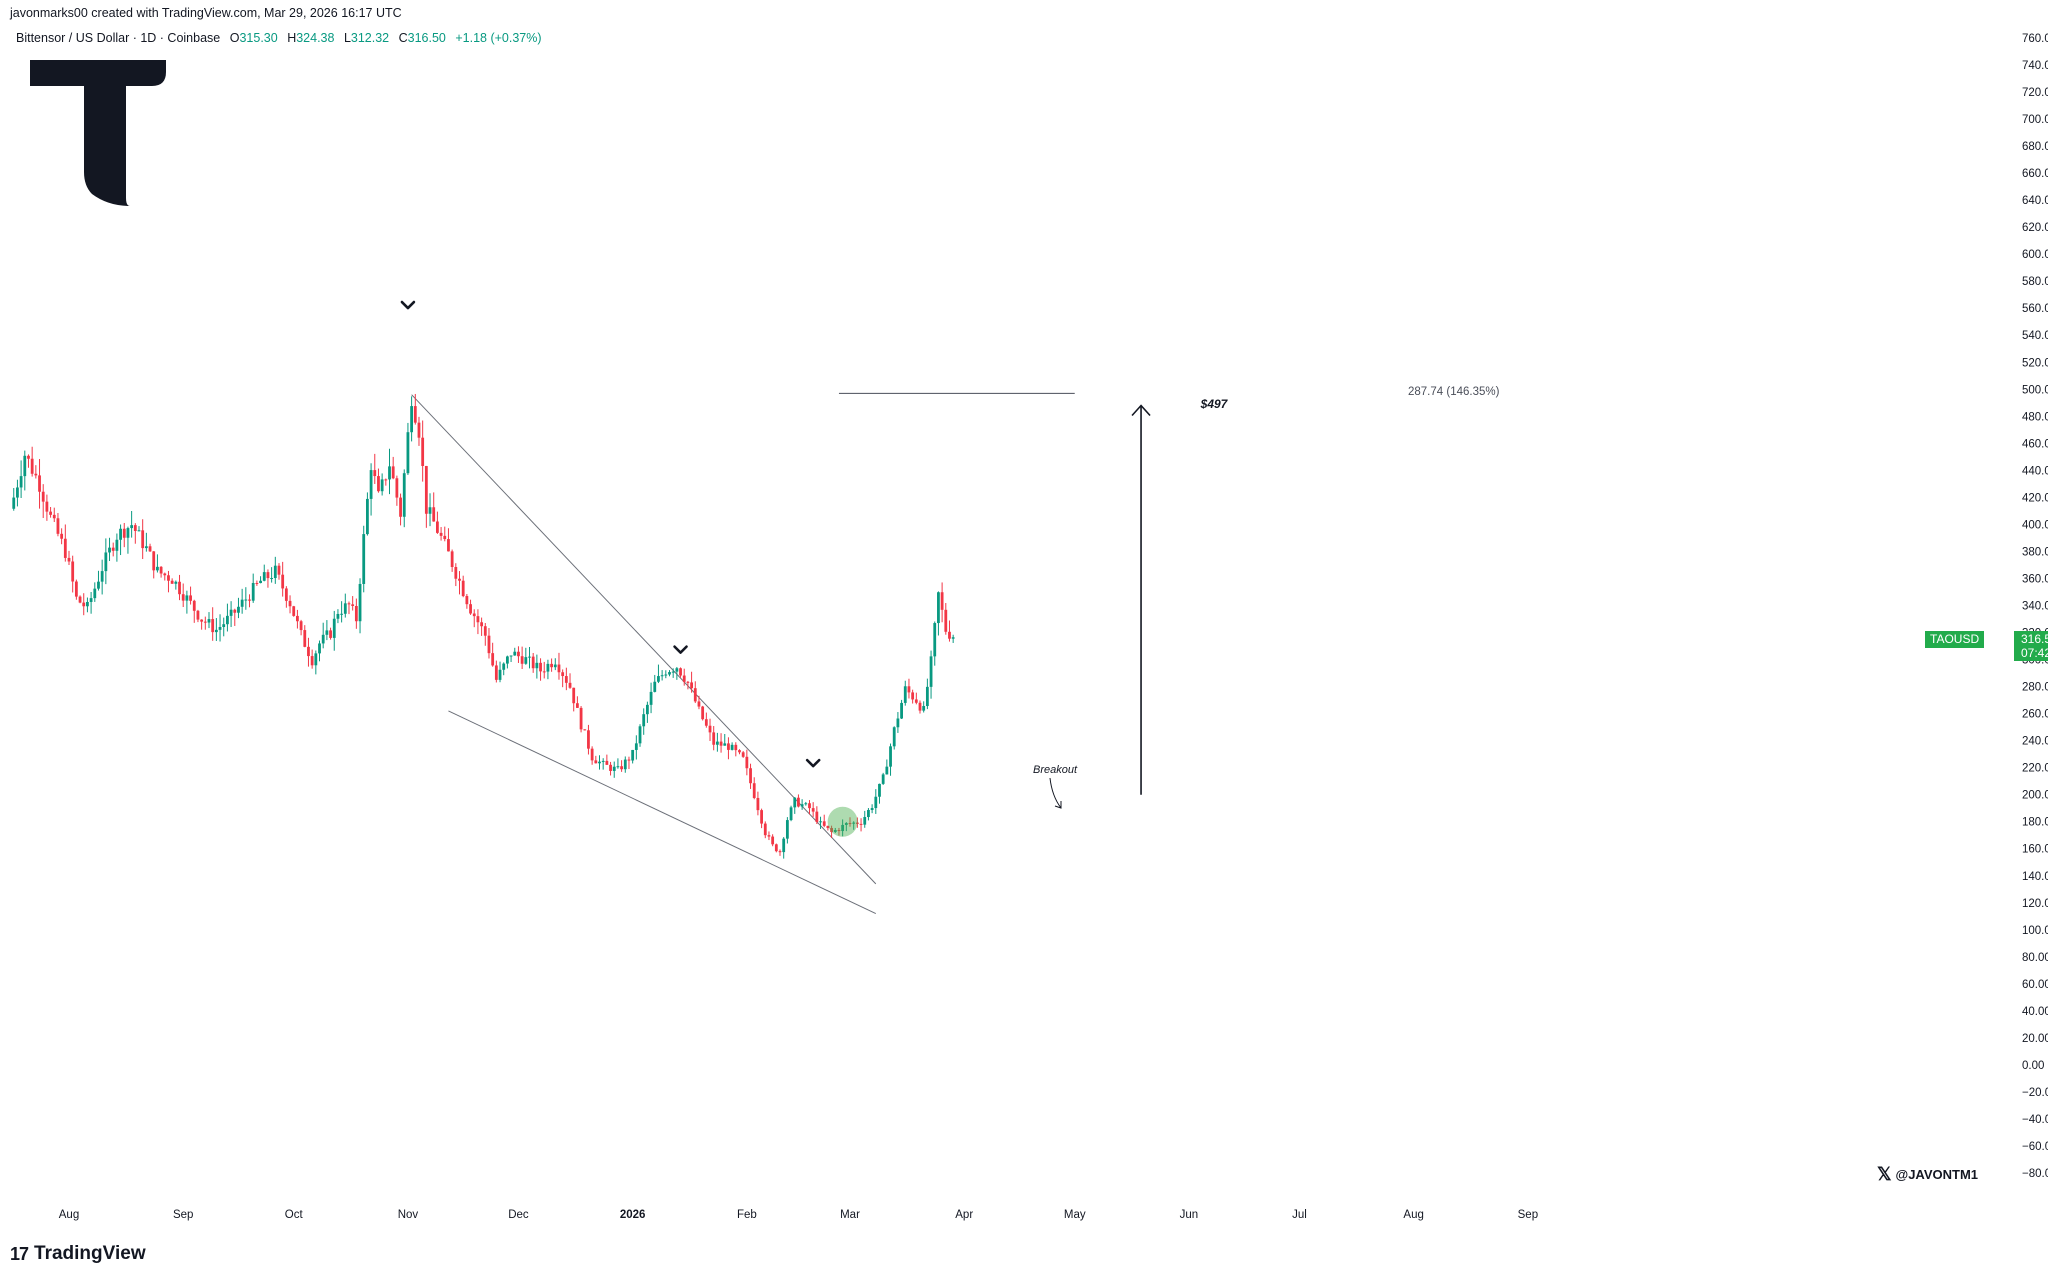 This screenshot has width=2048, height=1280. Describe the element at coordinates (2031, 646) in the screenshot. I see `last-price-box: 316.50 07:42:39` at that location.